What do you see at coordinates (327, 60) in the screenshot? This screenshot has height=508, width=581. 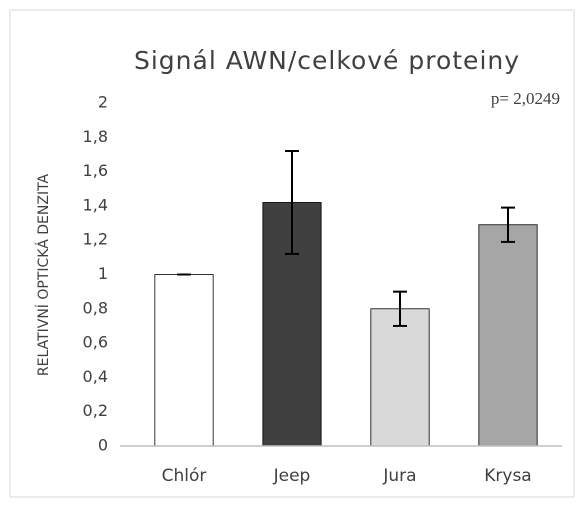 I see `chart-title: Signál AWN/celkové proteiny` at bounding box center [327, 60].